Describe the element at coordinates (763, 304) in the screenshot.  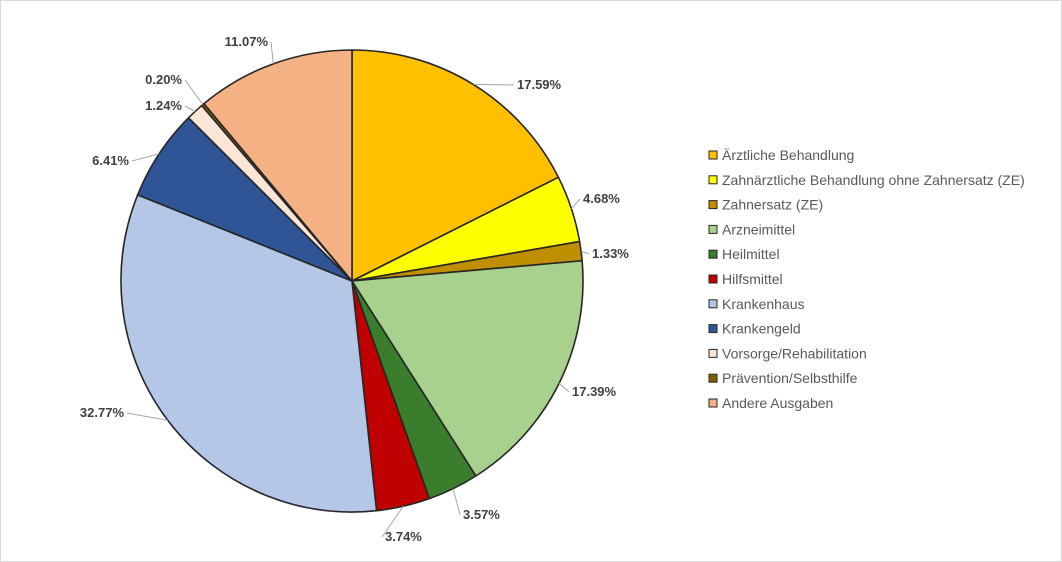
I see `legend-label: Krankenhaus` at that location.